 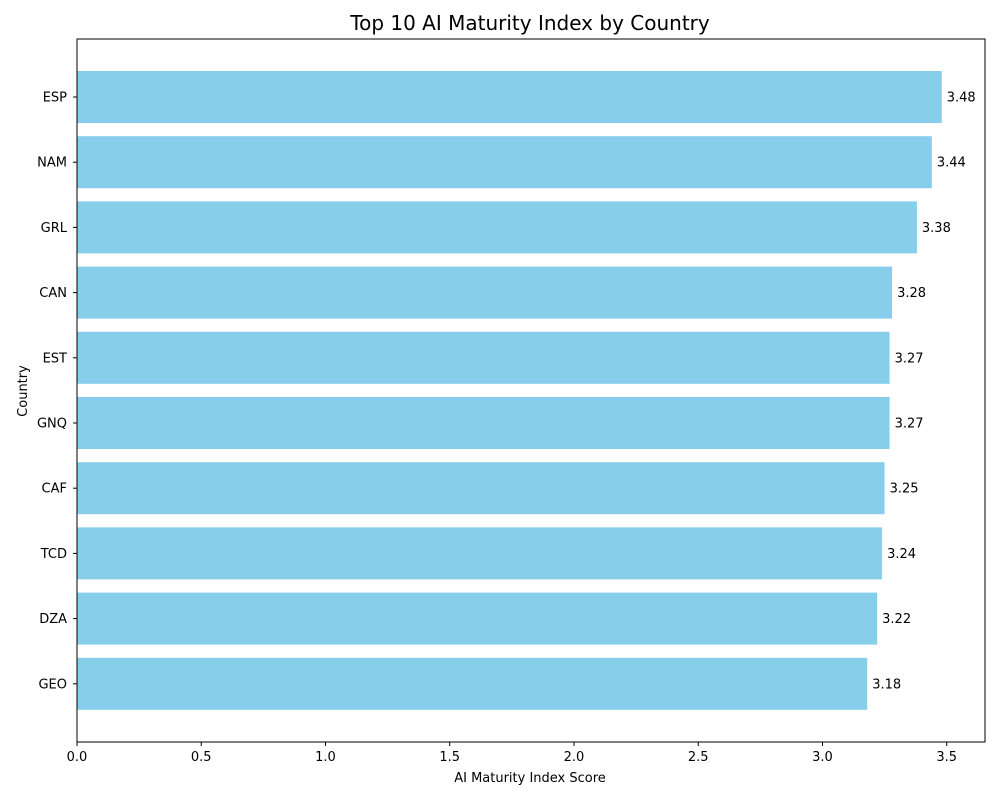 I want to click on data-label-geo: 3.18, so click(x=886, y=684).